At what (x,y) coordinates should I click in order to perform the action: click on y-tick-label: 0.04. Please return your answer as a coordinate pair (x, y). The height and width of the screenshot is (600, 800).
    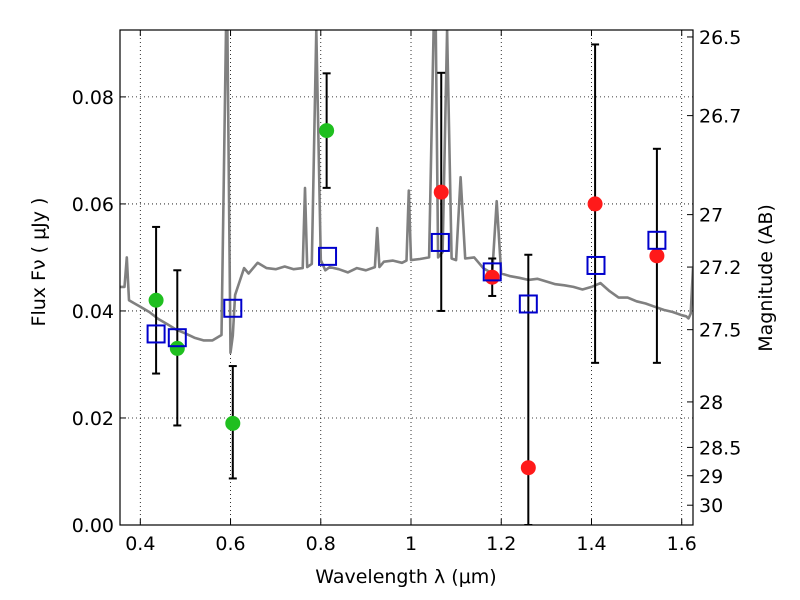
    Looking at the image, I should click on (93, 312).